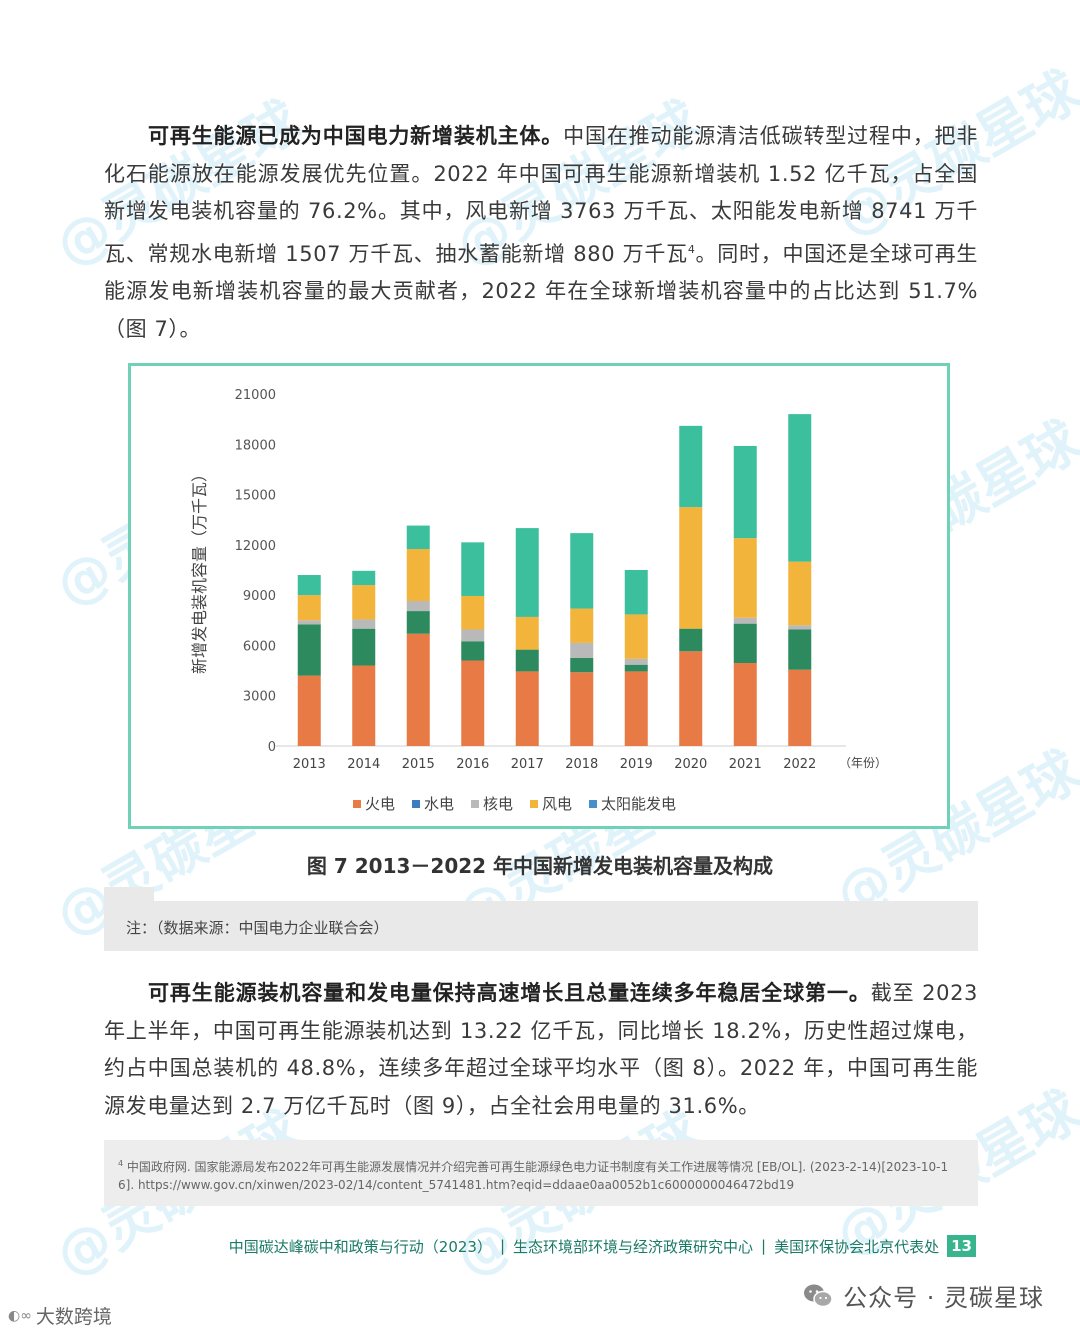  I want to click on note-tab, so click(129, 894).